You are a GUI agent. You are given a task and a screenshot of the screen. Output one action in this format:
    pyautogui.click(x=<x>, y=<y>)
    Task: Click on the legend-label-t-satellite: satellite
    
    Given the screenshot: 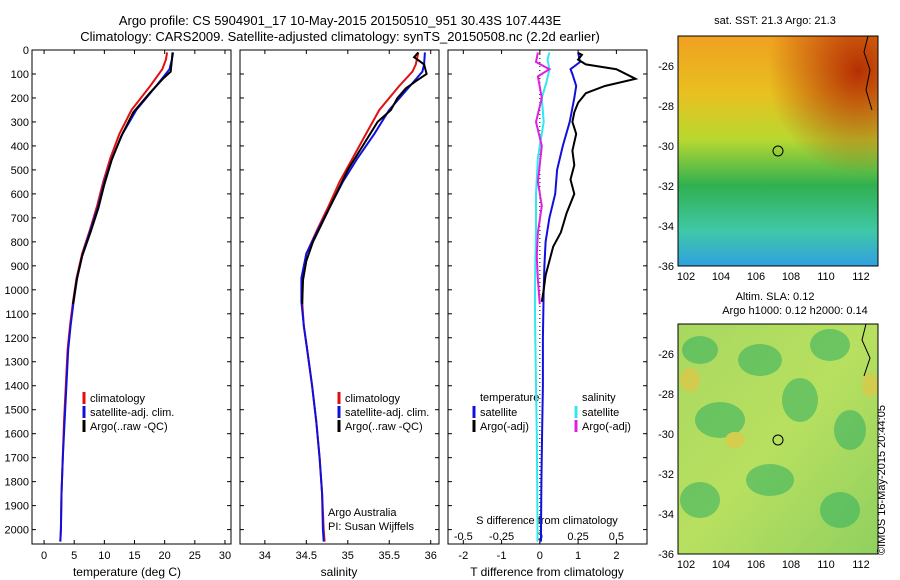 What is the action you would take?
    pyautogui.click(x=498, y=413)
    